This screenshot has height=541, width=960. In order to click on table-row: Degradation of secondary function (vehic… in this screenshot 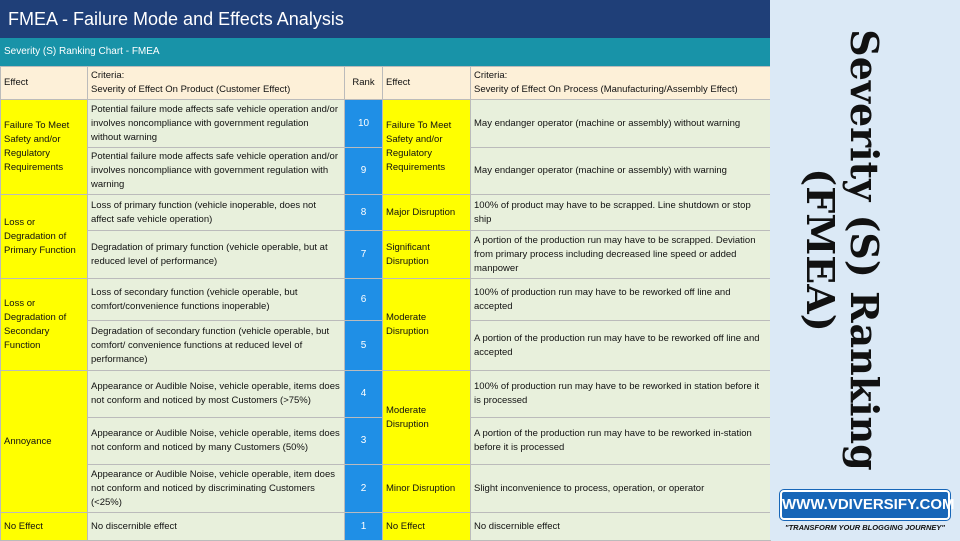, I will do `click(386, 345)`.